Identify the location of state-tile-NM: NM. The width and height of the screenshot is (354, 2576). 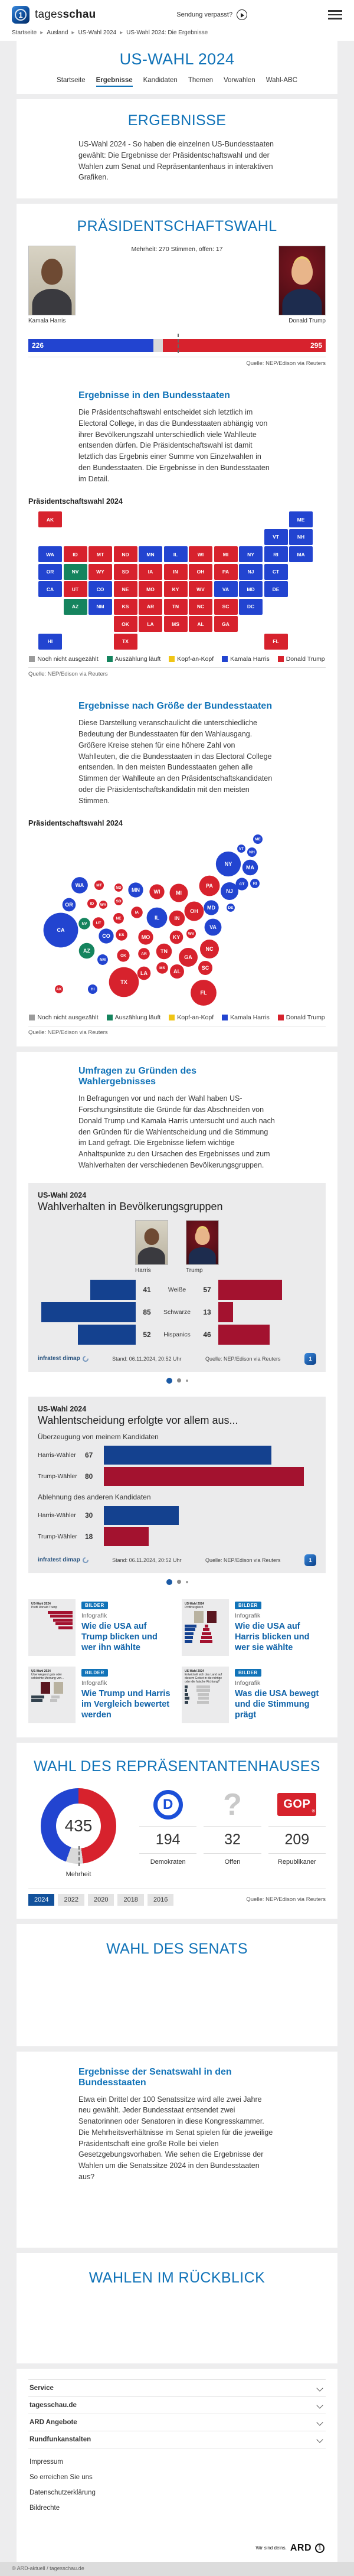
(100, 606).